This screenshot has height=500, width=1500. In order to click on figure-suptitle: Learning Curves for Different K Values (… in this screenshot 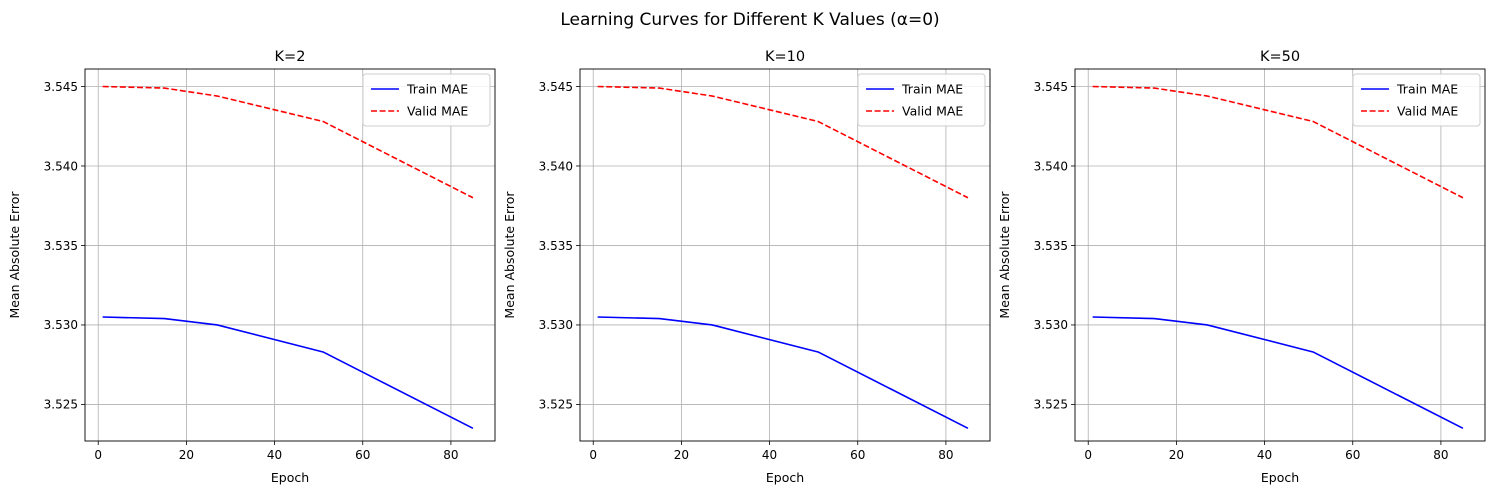, I will do `click(749, 20)`.